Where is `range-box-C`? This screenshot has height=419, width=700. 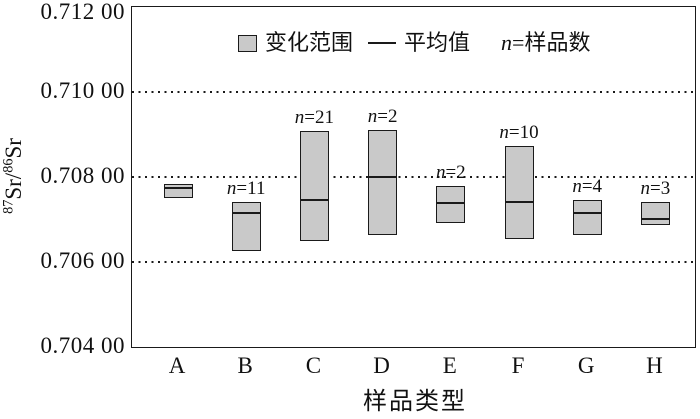
range-box-C is located at coordinates (314, 186).